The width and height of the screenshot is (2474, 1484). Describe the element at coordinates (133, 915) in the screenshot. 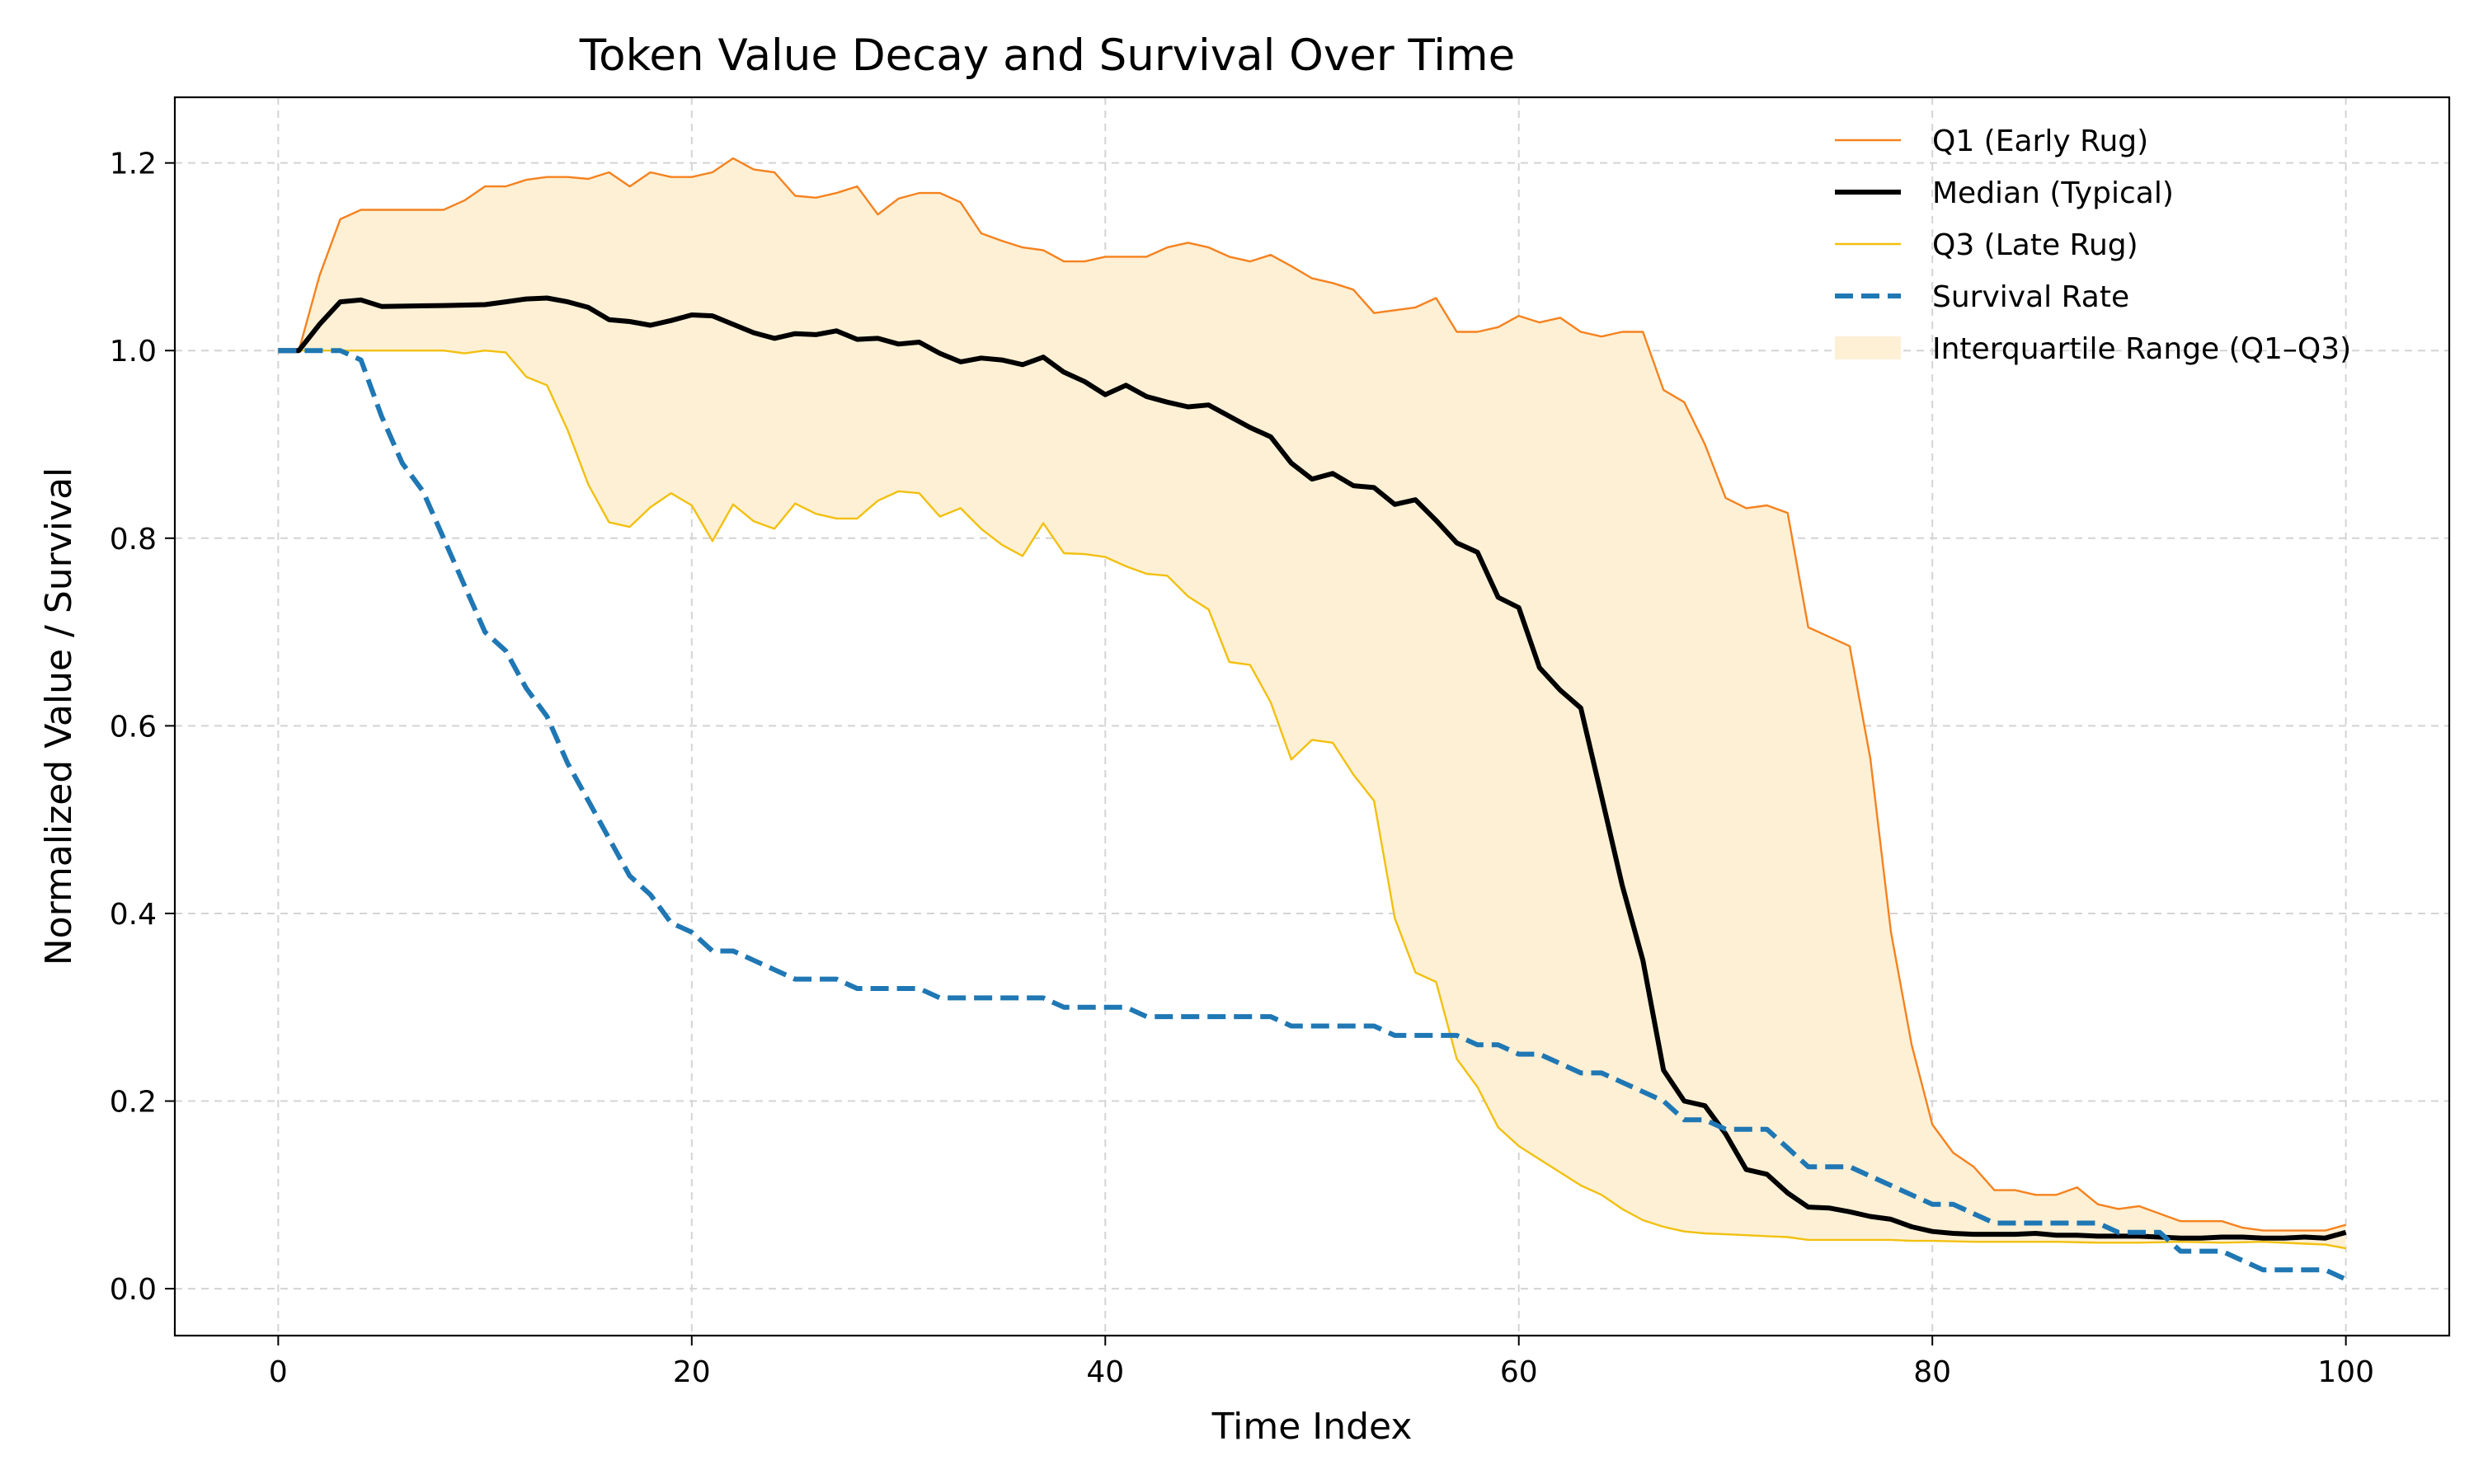

I see `y-tick-label: 0.4` at that location.